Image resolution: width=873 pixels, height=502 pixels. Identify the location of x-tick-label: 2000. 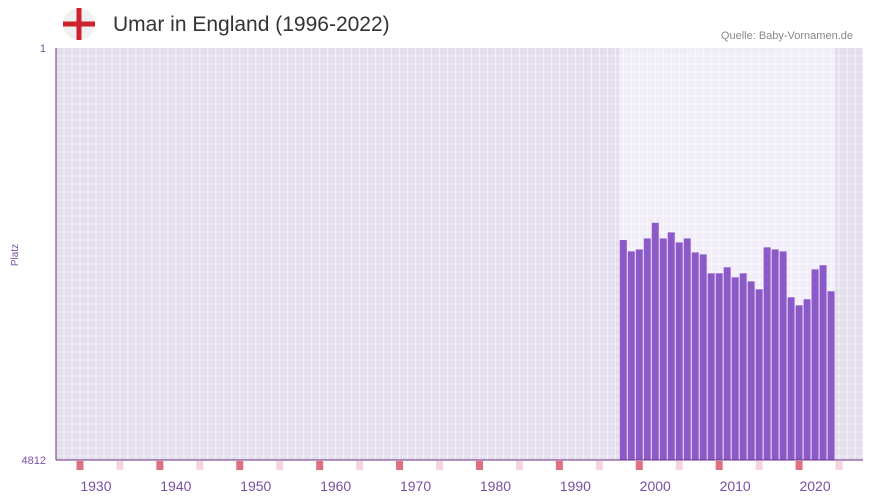
(655, 486).